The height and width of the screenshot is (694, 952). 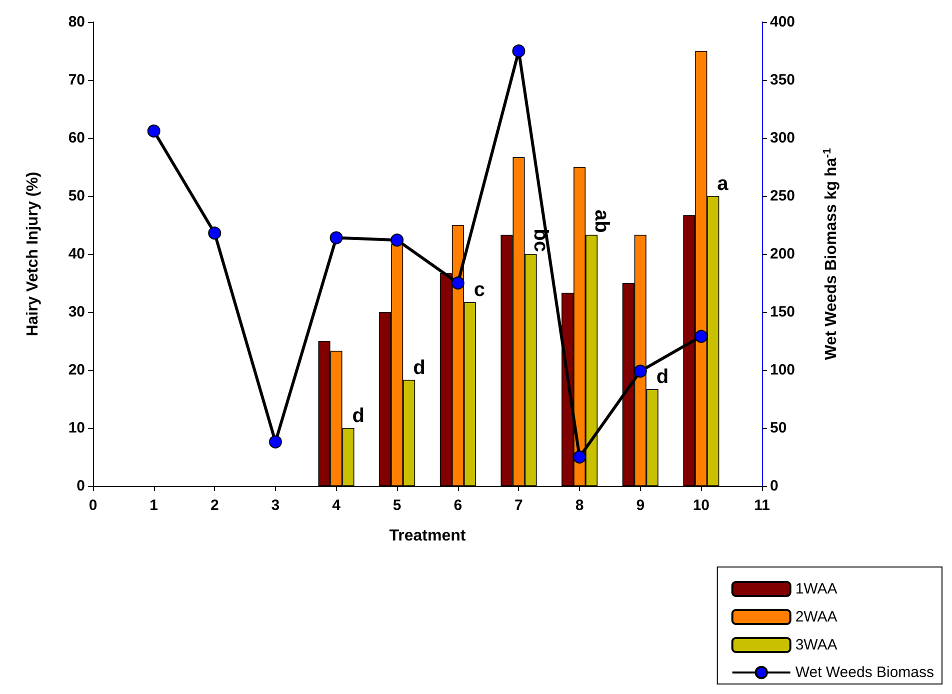 I want to click on y2-tick-label: 0, so click(x=774, y=486).